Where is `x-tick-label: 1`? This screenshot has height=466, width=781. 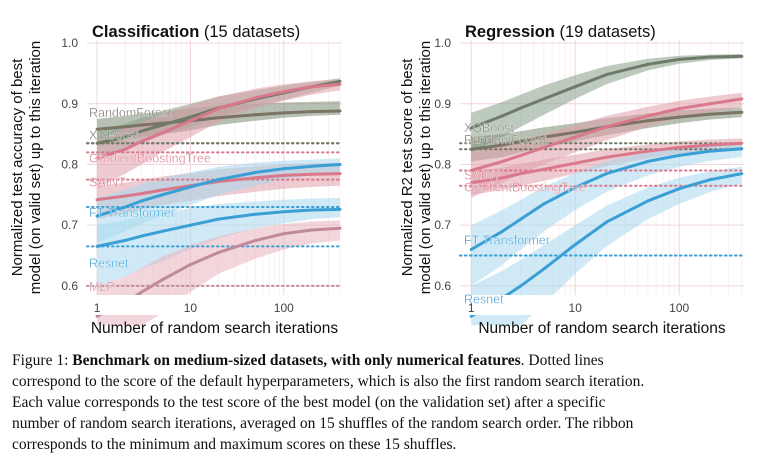
x-tick-label: 1 is located at coordinates (97, 308).